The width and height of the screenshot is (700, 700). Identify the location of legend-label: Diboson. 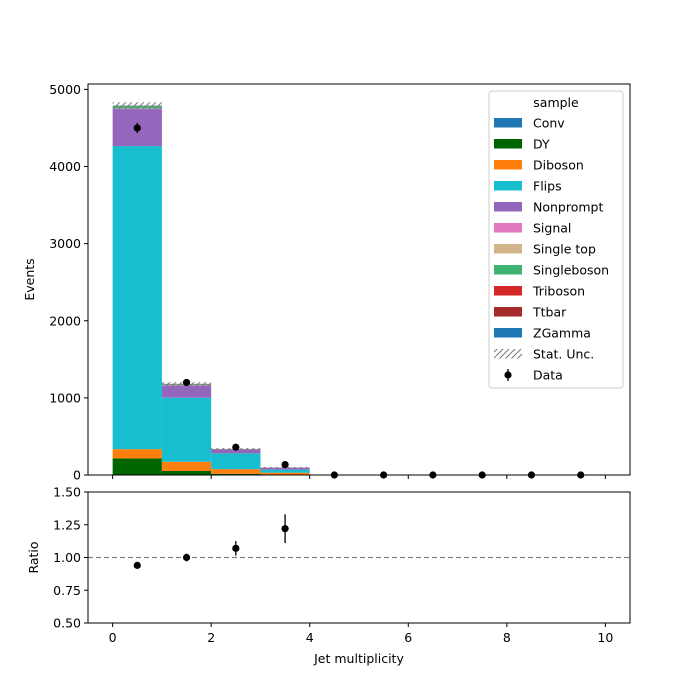
(558, 165).